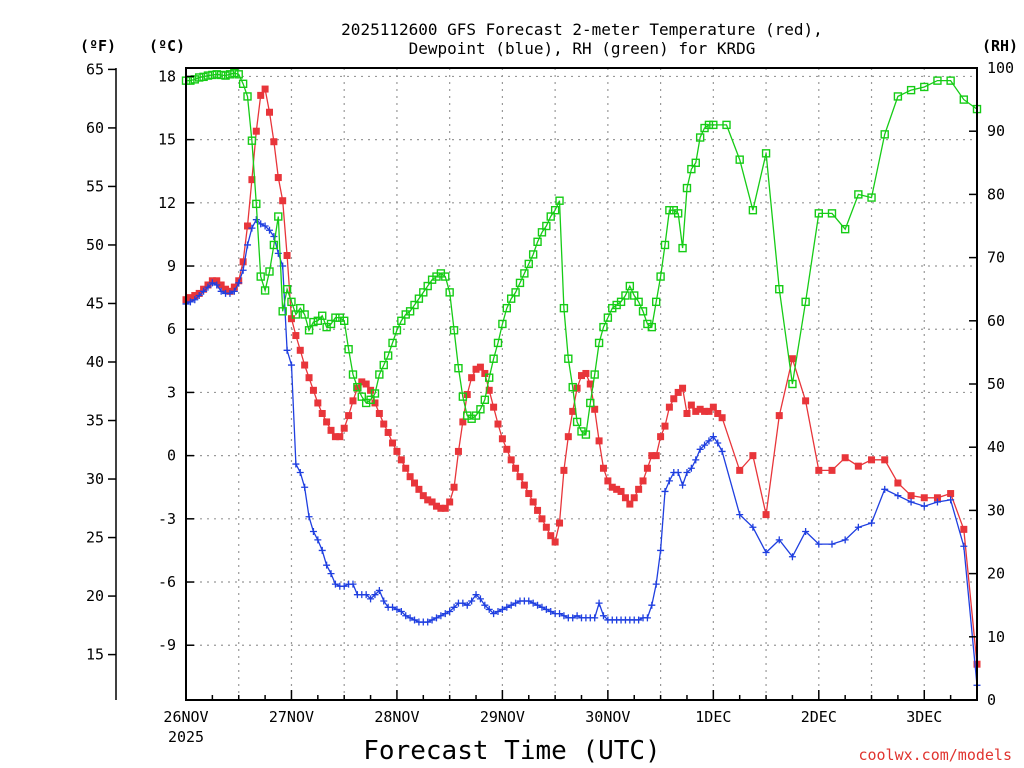  I want to click on time-tick-label: 1DEC, so click(713, 717).